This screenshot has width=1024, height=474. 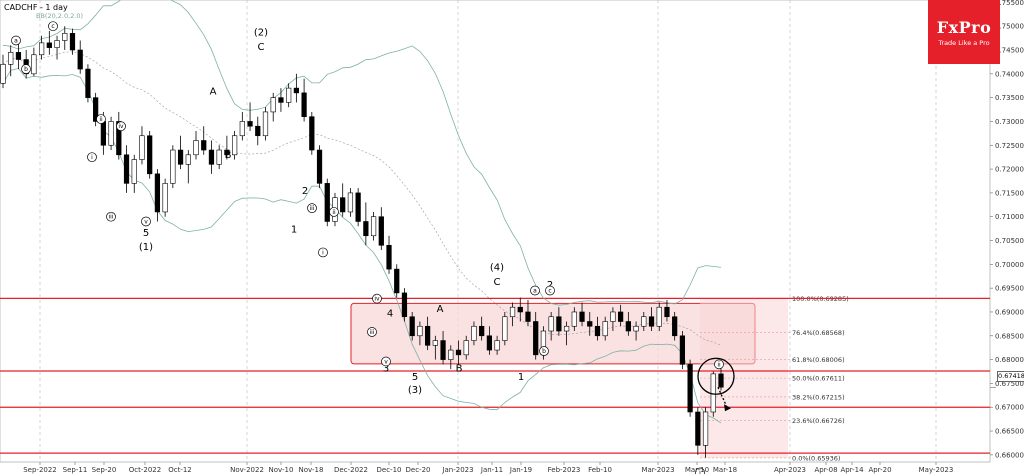 What do you see at coordinates (716, 376) in the screenshot?
I see `highlight-circle` at bounding box center [716, 376].